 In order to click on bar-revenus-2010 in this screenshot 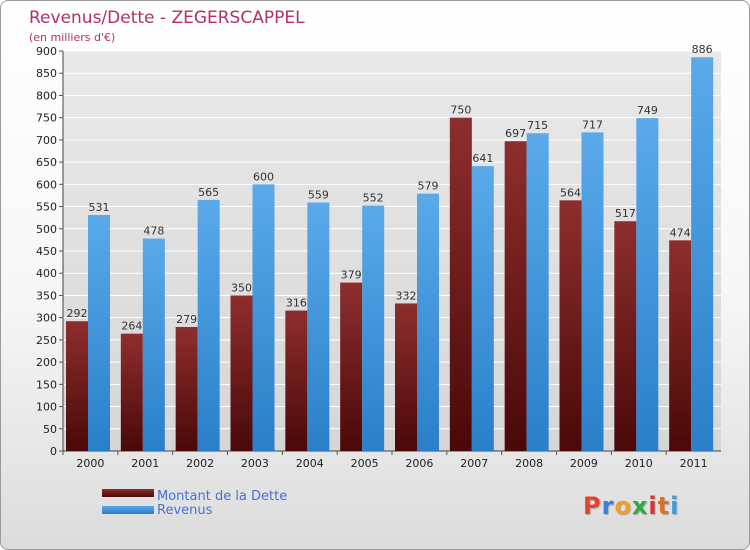, I will do `click(647, 284)`.